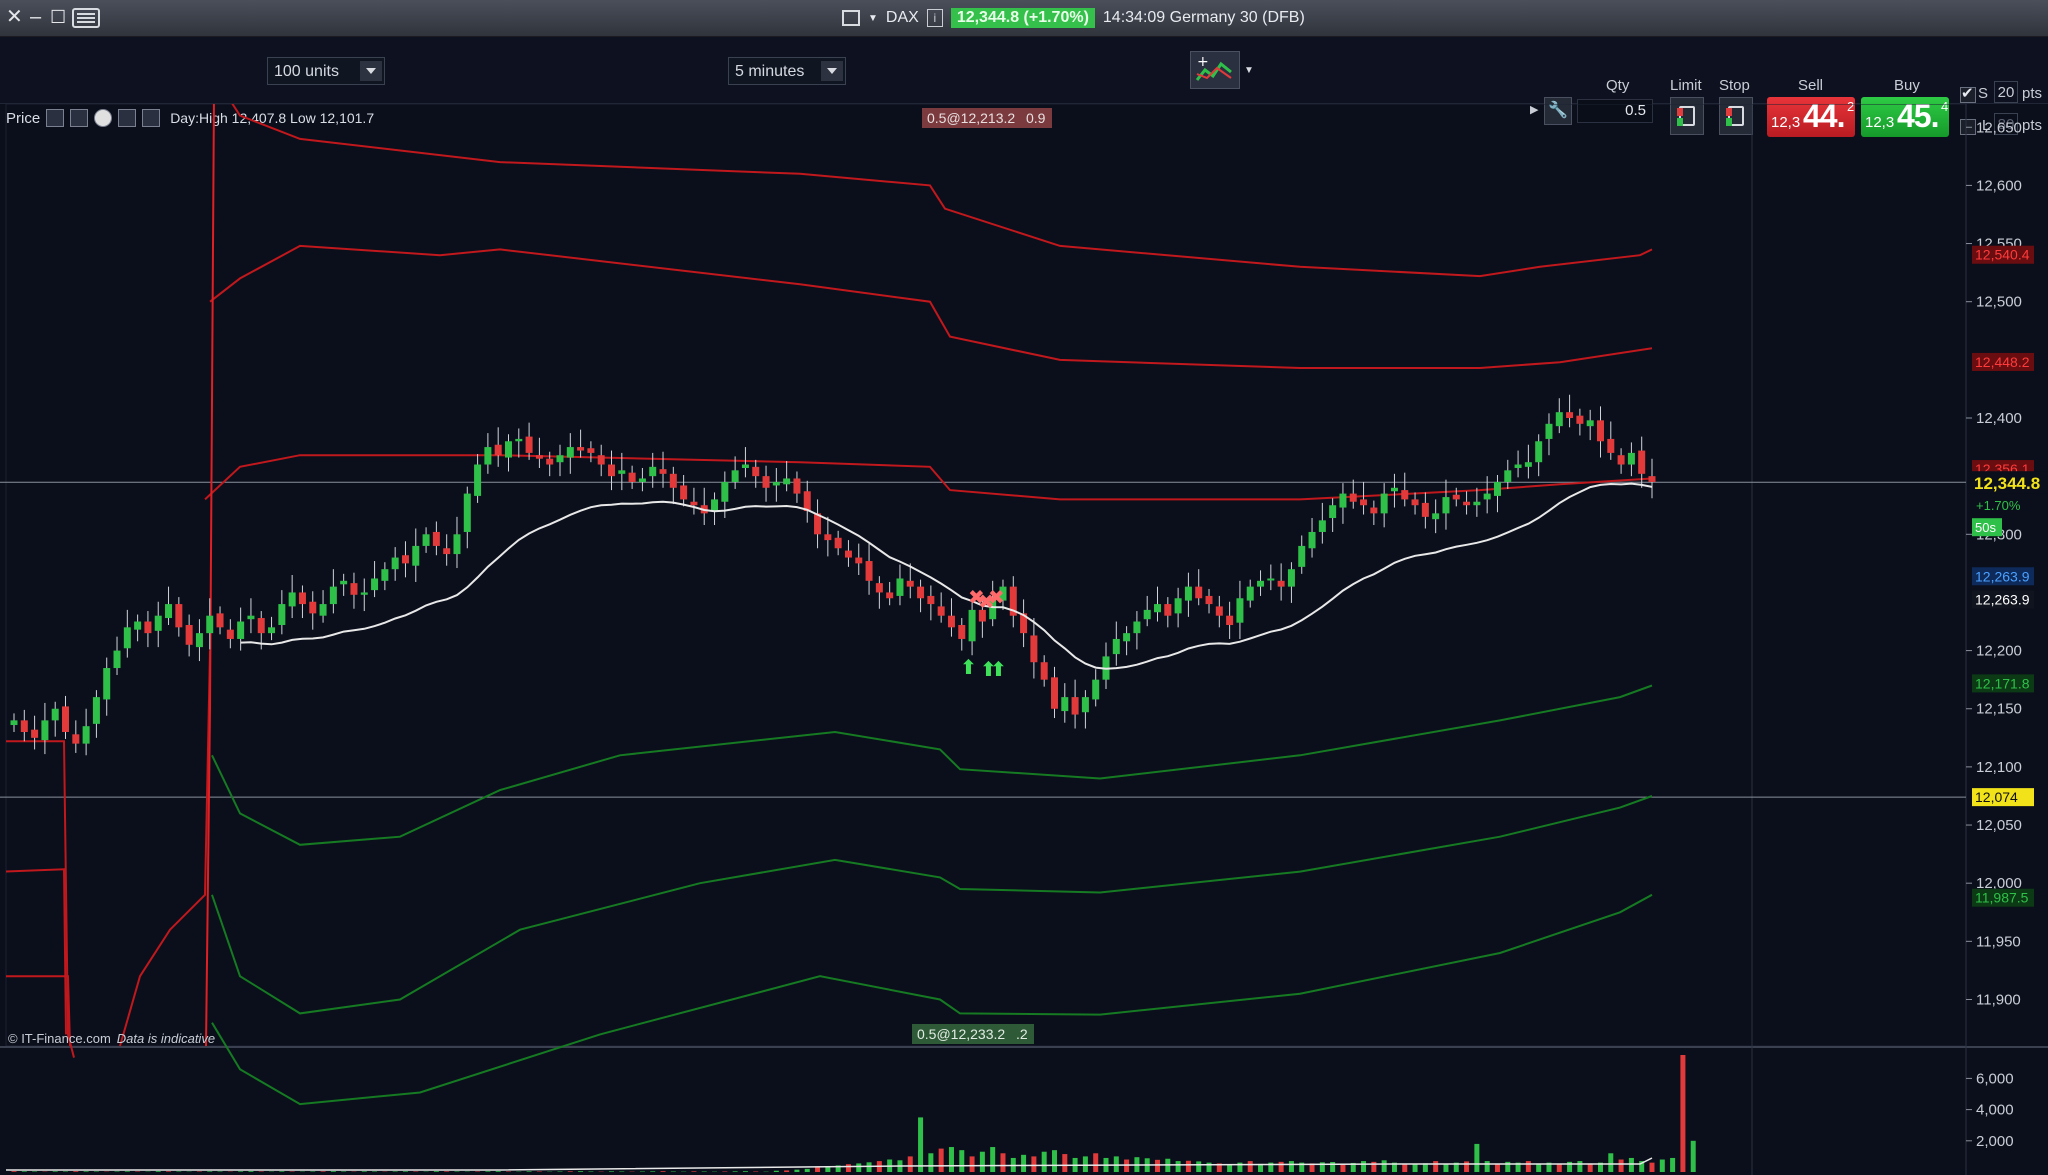 This screenshot has width=2048, height=1175. I want to click on stop-label: Stop, so click(1734, 85).